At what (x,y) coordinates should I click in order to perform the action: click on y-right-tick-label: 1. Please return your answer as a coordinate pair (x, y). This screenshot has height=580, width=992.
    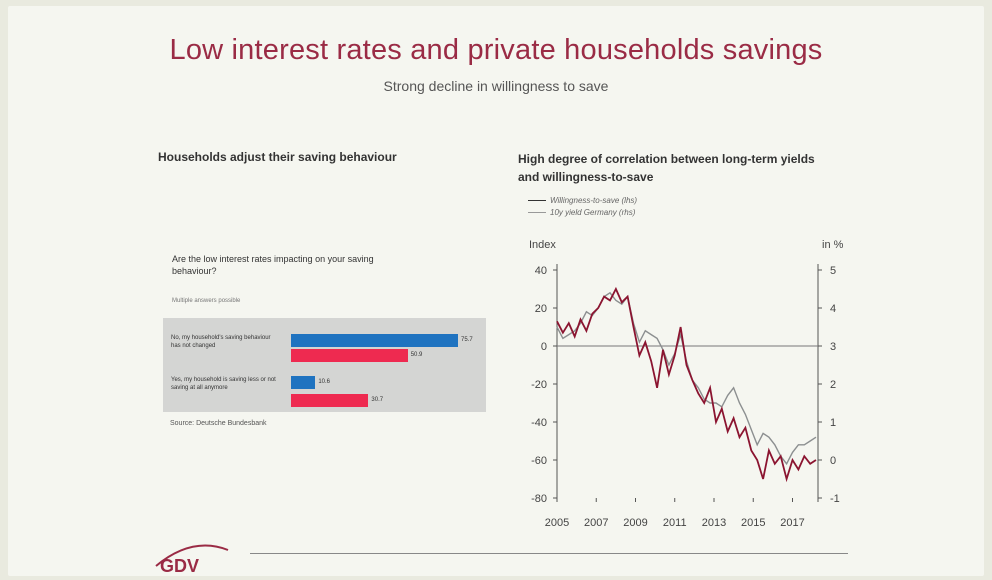
    Looking at the image, I should click on (833, 423).